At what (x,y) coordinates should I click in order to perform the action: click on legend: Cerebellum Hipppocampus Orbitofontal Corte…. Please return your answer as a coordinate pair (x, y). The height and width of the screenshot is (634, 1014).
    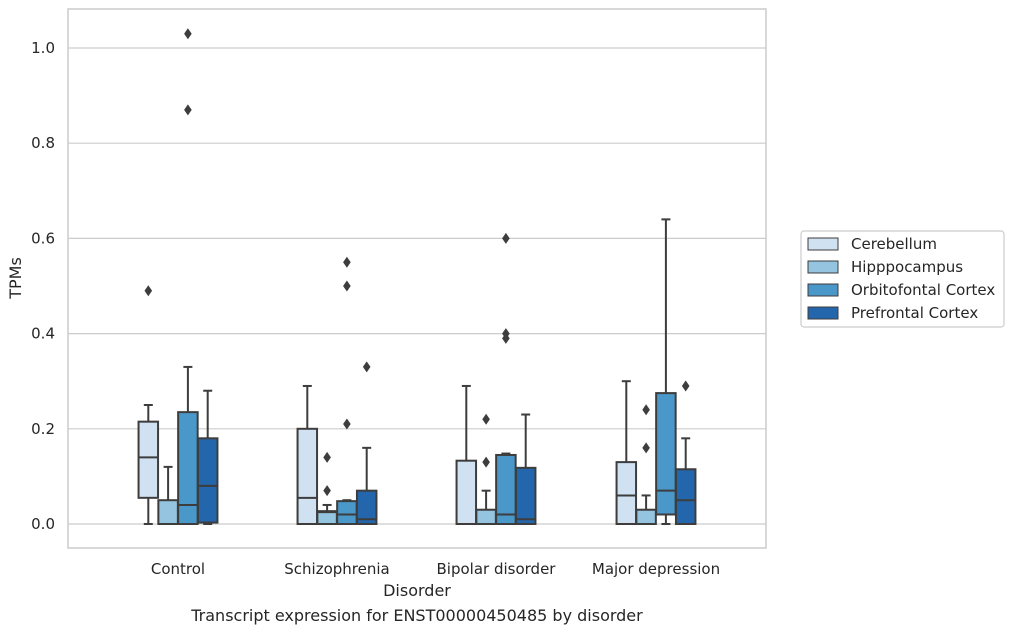
    Looking at the image, I should click on (902, 279).